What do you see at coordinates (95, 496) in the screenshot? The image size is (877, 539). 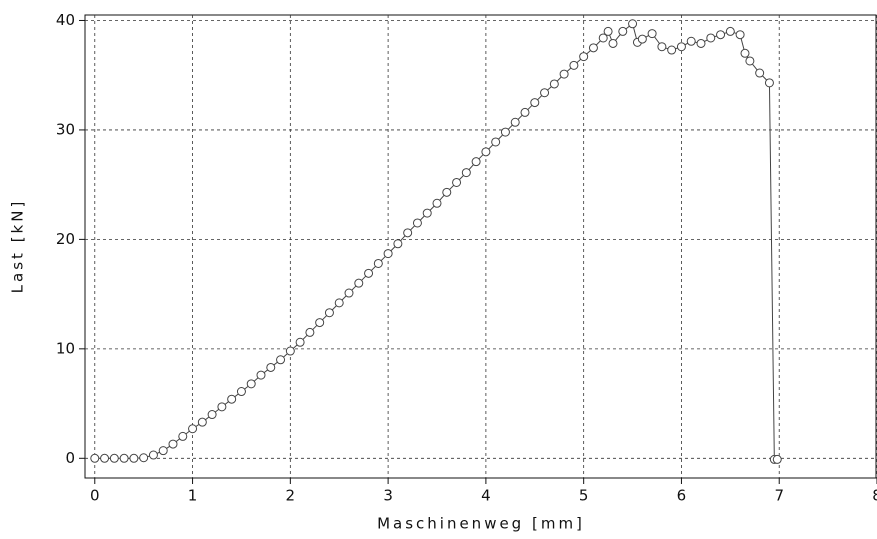 I see `x-tick-label: 0` at bounding box center [95, 496].